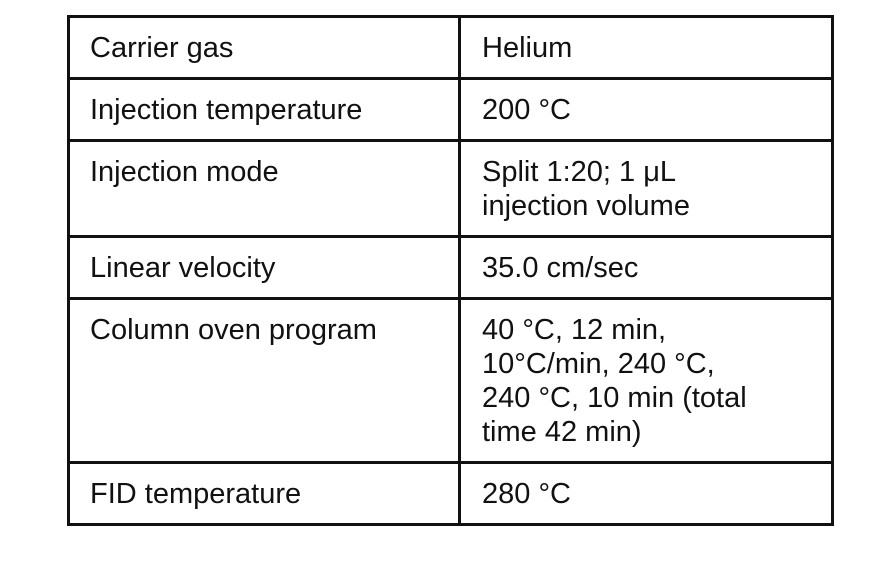 This screenshot has width=883, height=567. I want to click on table-row: Linear velocity 35.0 cm/sec, so click(450, 267).